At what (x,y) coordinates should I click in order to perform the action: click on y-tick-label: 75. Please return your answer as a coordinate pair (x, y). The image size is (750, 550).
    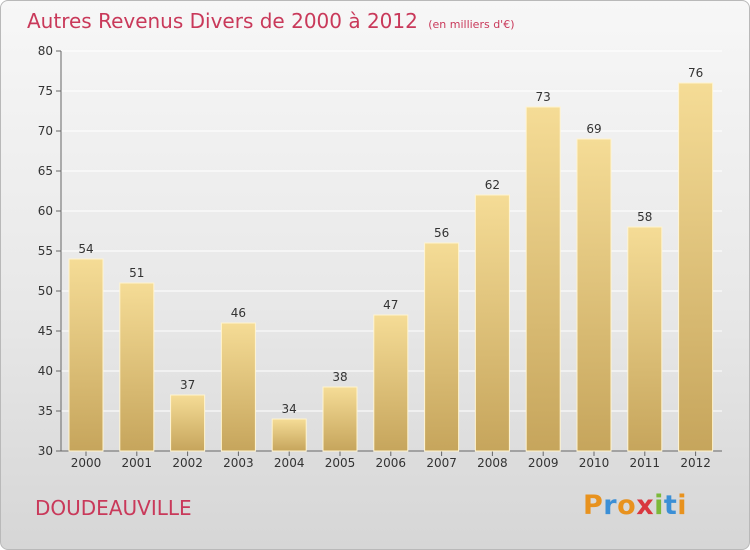
    Looking at the image, I should click on (45, 91).